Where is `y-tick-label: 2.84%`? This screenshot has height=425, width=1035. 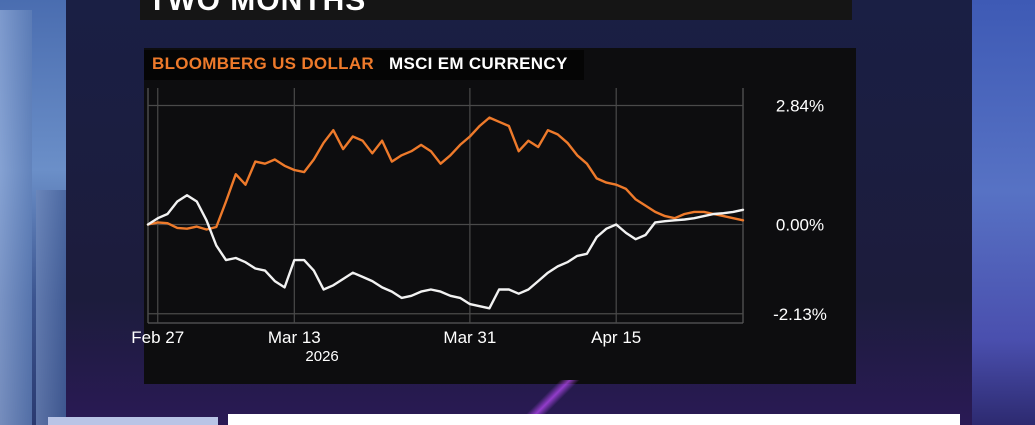 y-tick-label: 2.84% is located at coordinates (800, 105).